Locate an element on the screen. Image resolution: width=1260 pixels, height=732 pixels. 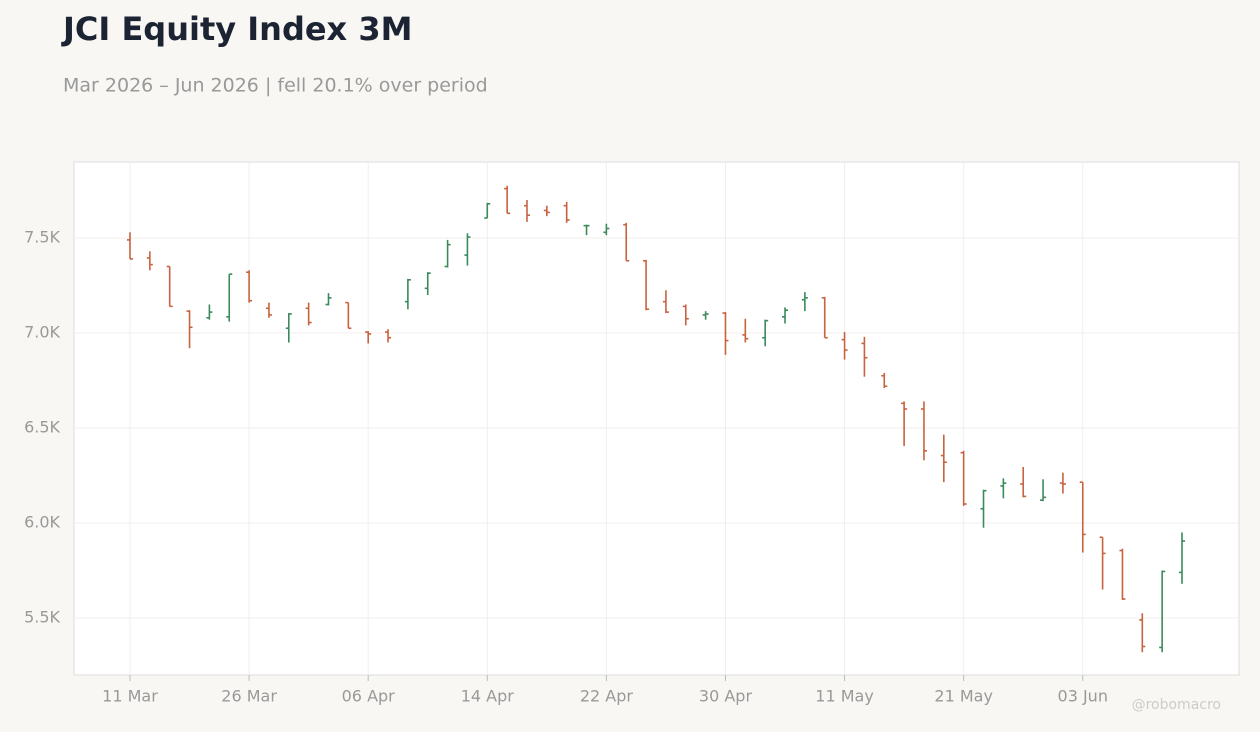
watermark: @robomacro is located at coordinates (1176, 705).